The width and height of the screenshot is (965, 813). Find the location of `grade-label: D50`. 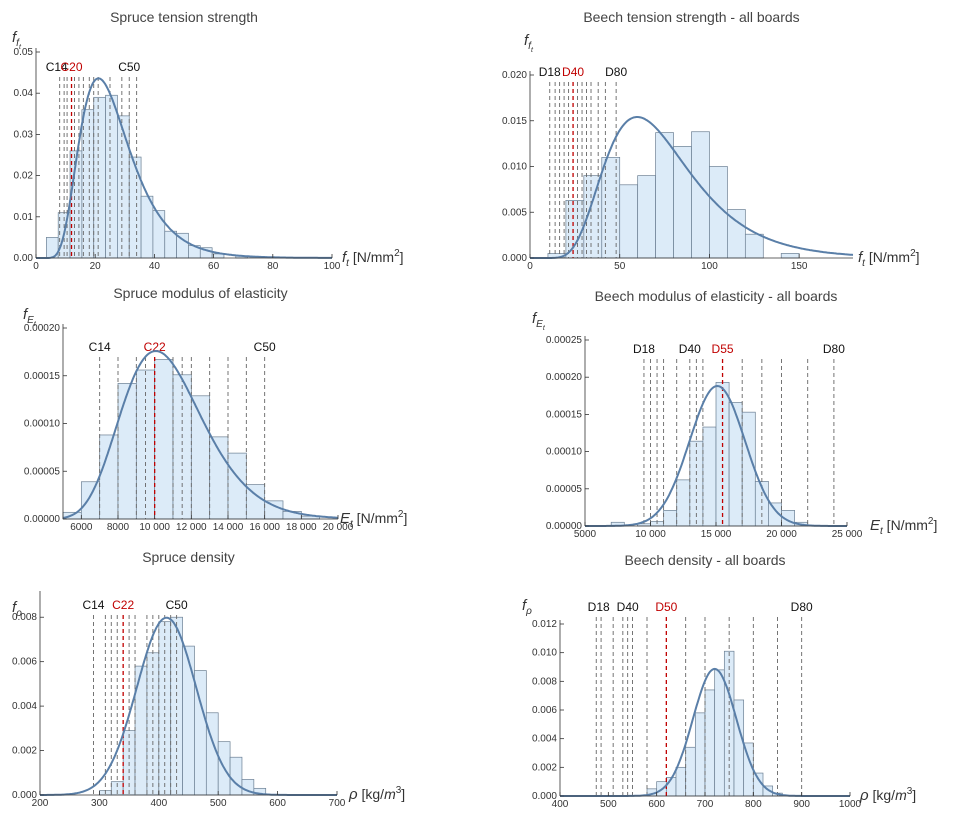

grade-label: D50 is located at coordinates (666, 607).